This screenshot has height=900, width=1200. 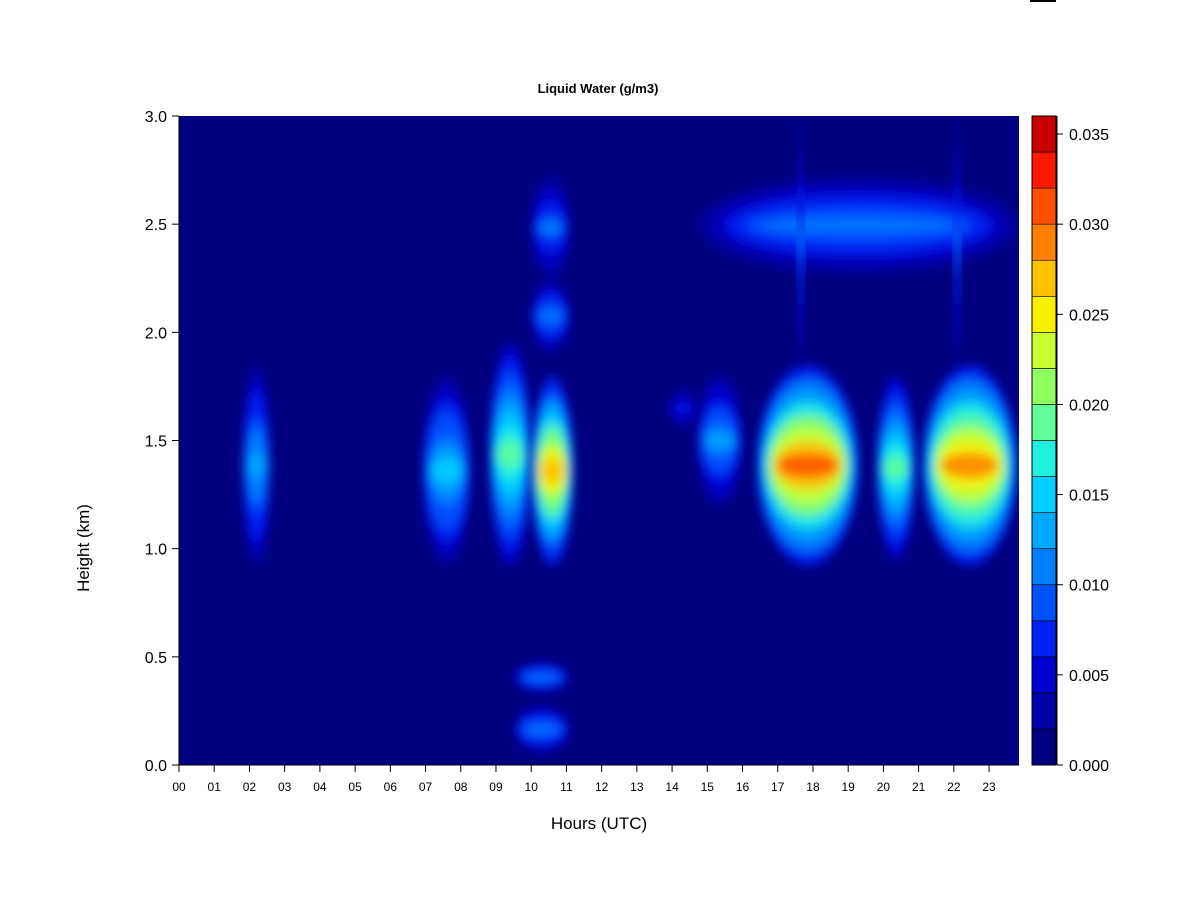 I want to click on y-tick-label: 0.5, so click(x=156, y=658).